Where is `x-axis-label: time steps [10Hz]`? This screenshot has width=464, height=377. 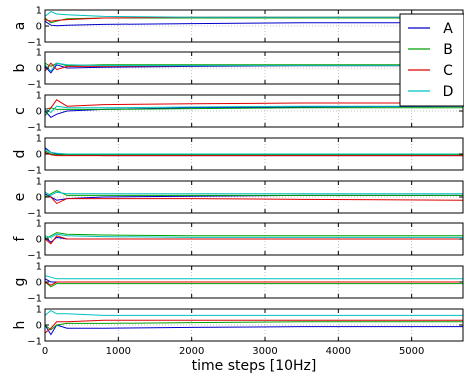 x-axis-label: time steps [10Hz] is located at coordinates (254, 366).